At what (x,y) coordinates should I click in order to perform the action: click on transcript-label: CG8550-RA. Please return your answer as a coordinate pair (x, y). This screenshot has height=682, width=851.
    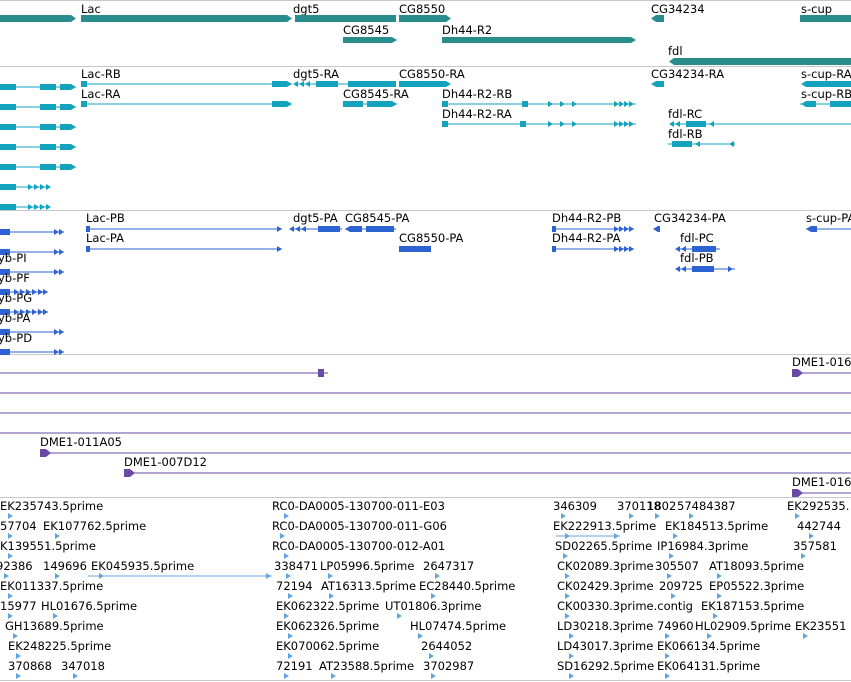
    Looking at the image, I should click on (432, 74).